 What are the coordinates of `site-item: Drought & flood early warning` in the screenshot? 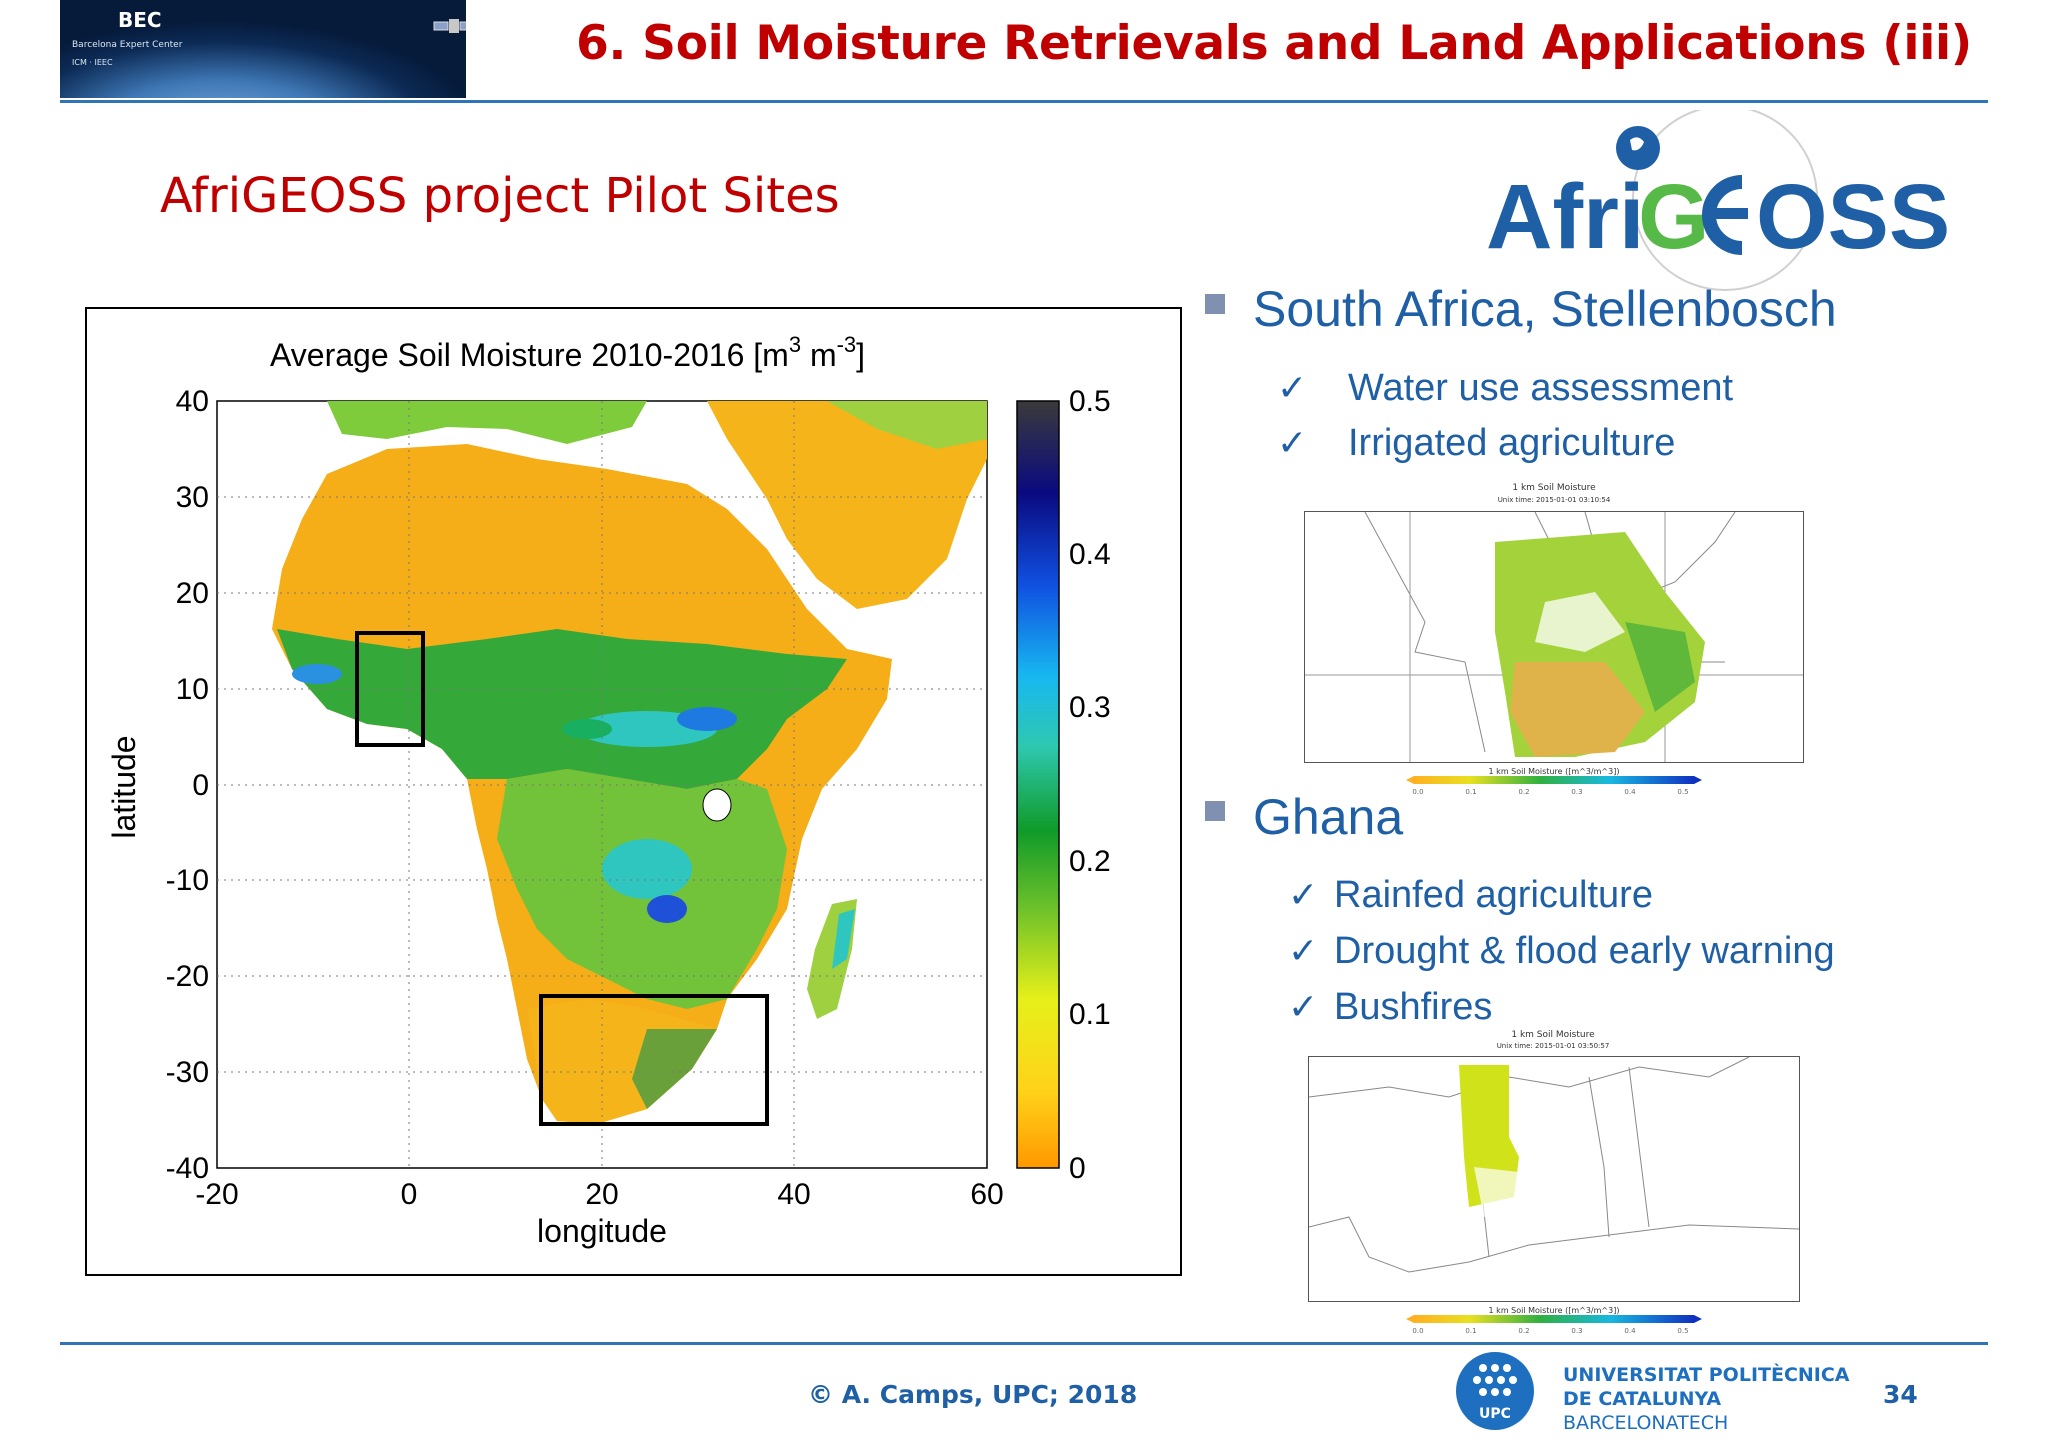 It's located at (1584, 951).